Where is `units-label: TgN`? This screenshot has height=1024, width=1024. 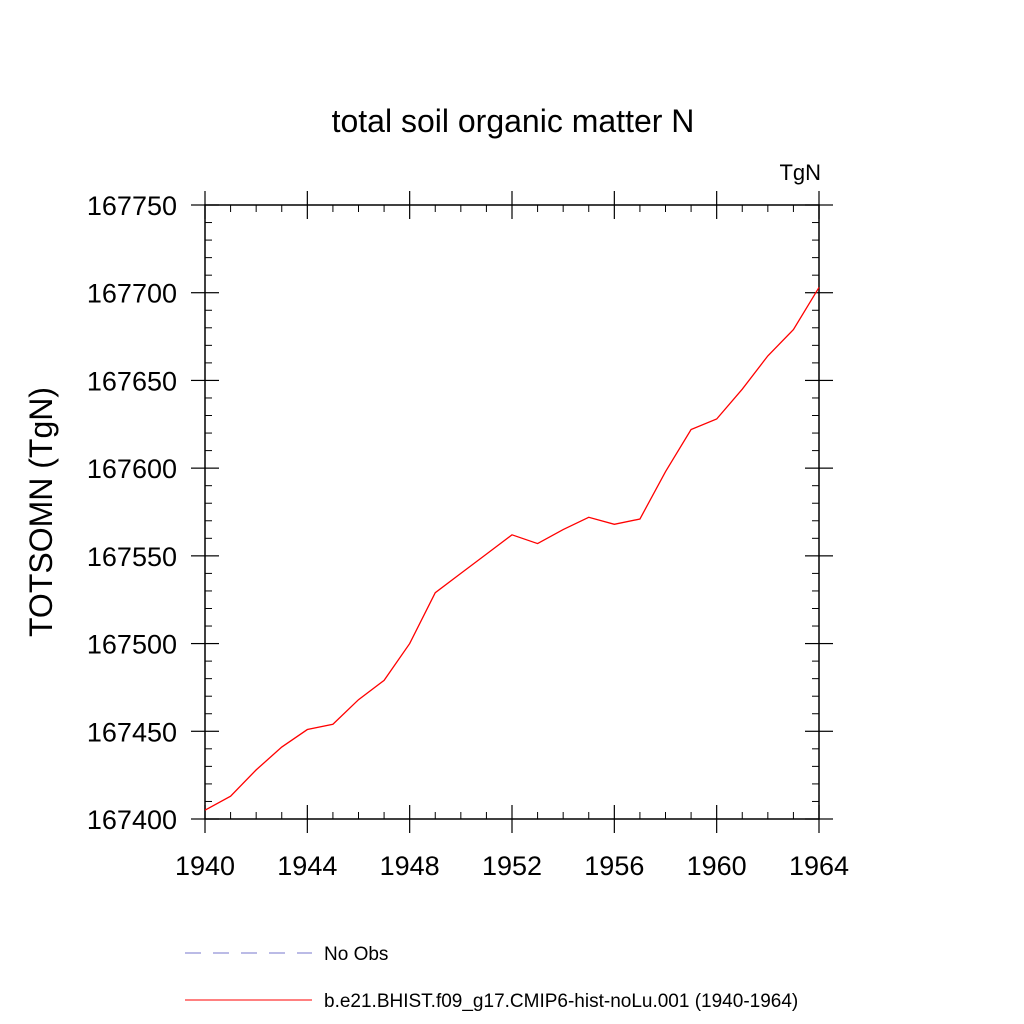
units-label: TgN is located at coordinates (800, 172).